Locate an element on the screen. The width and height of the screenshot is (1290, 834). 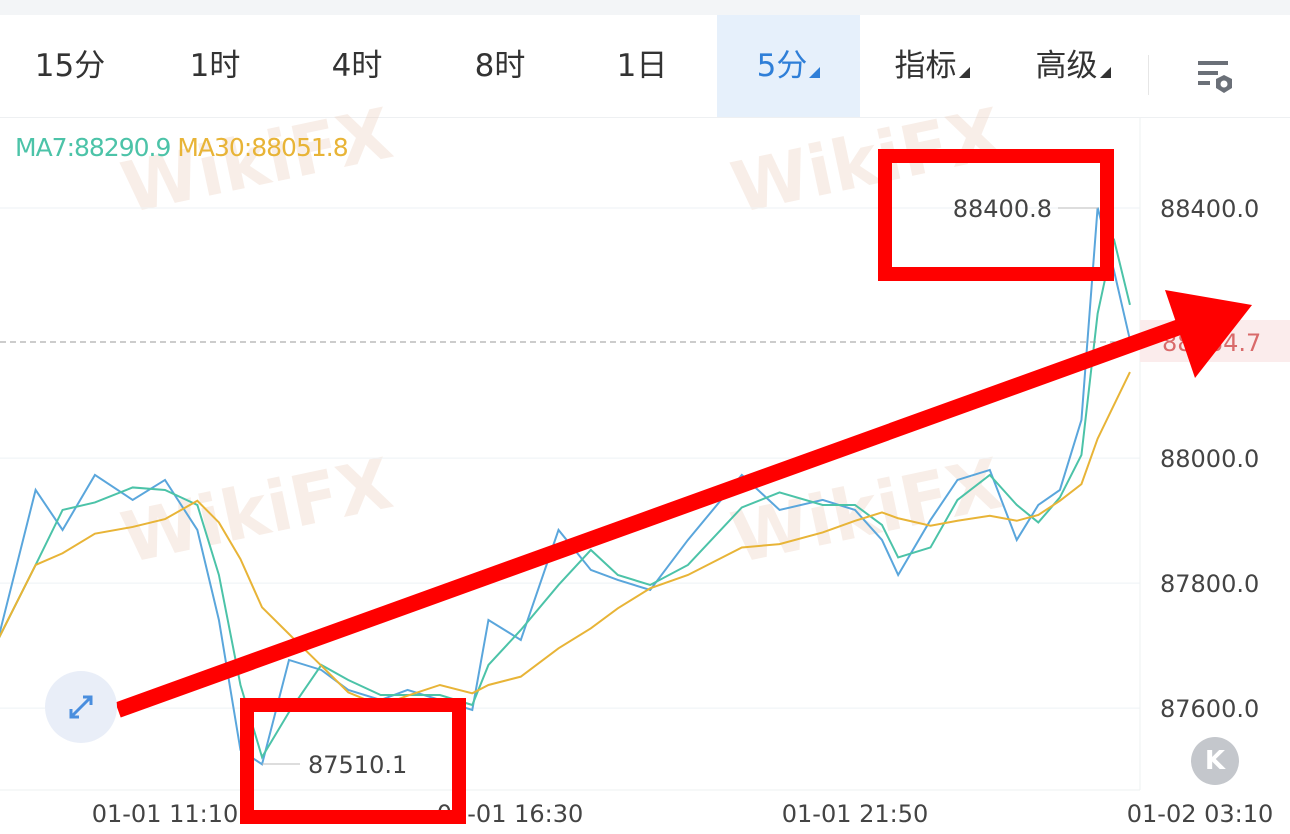
chart-settings-icon is located at coordinates (1215, 78).